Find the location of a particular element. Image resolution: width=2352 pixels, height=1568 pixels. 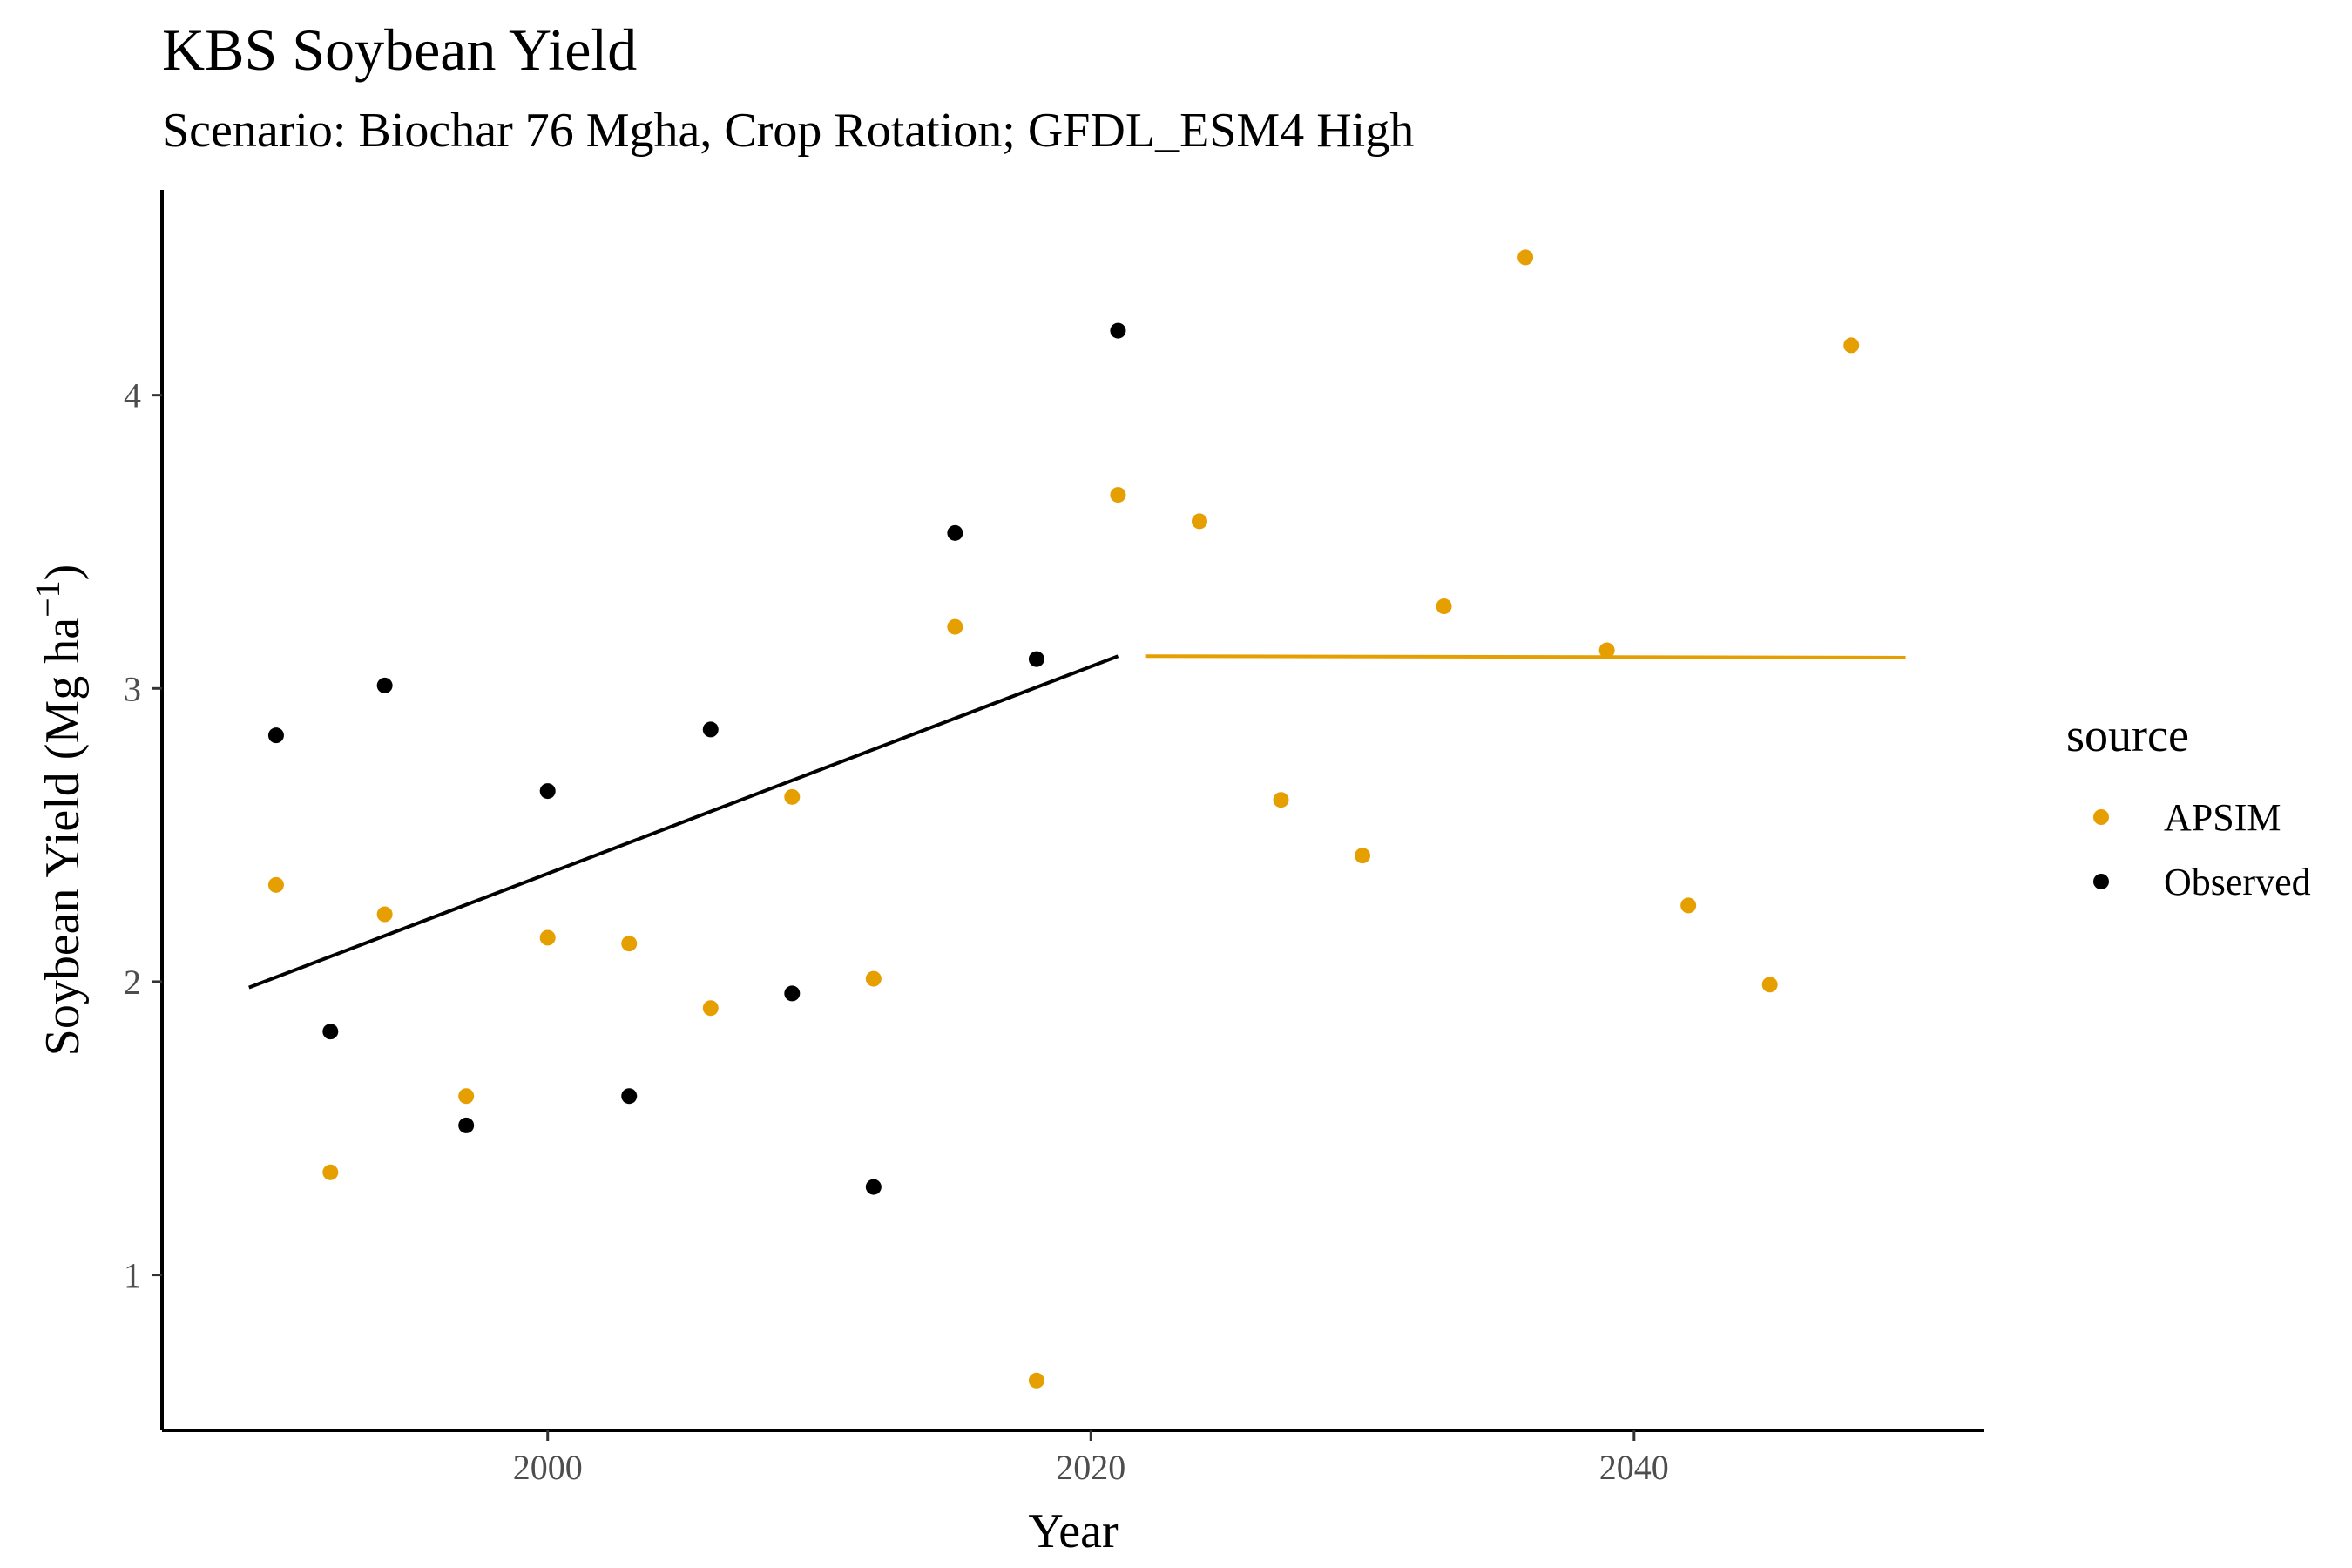

x-tick-label: 2020 is located at coordinates (1090, 1467).